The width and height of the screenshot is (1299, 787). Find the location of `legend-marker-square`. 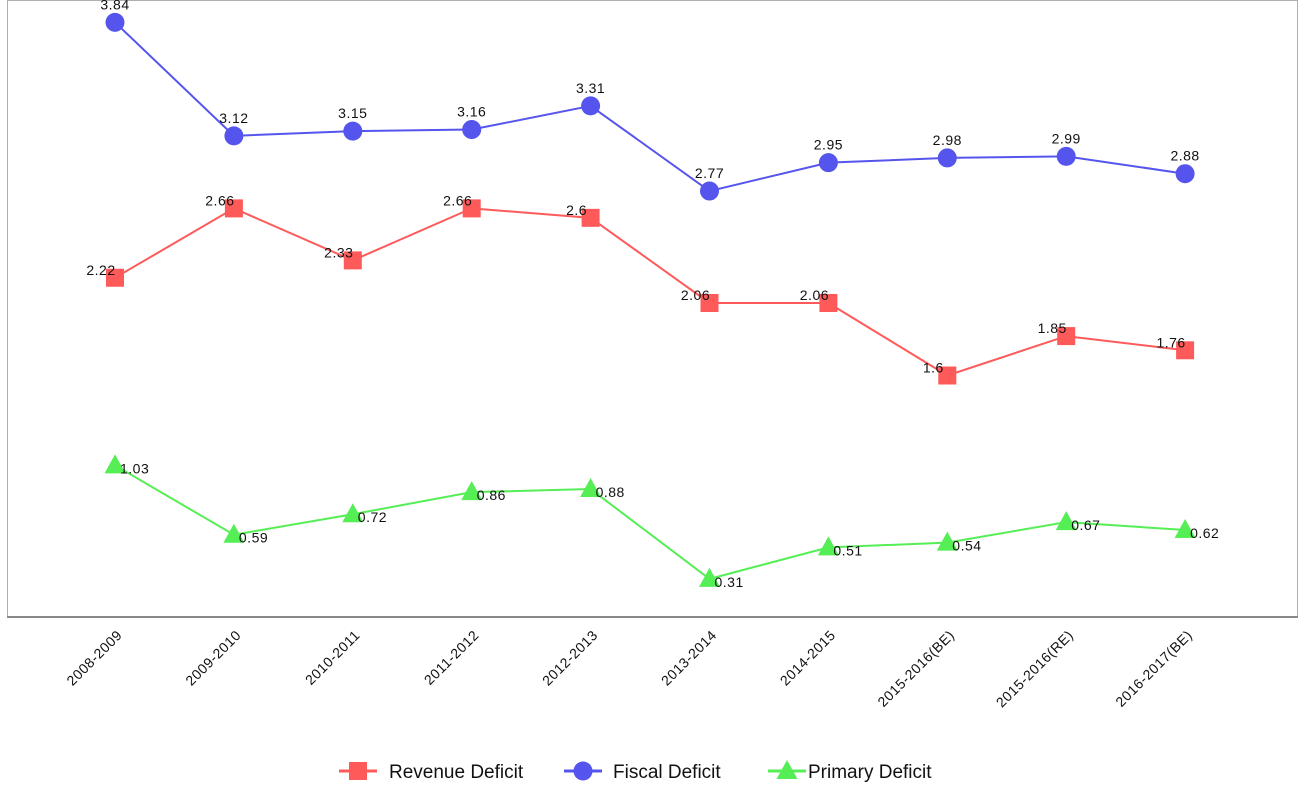

legend-marker-square is located at coordinates (358, 771).